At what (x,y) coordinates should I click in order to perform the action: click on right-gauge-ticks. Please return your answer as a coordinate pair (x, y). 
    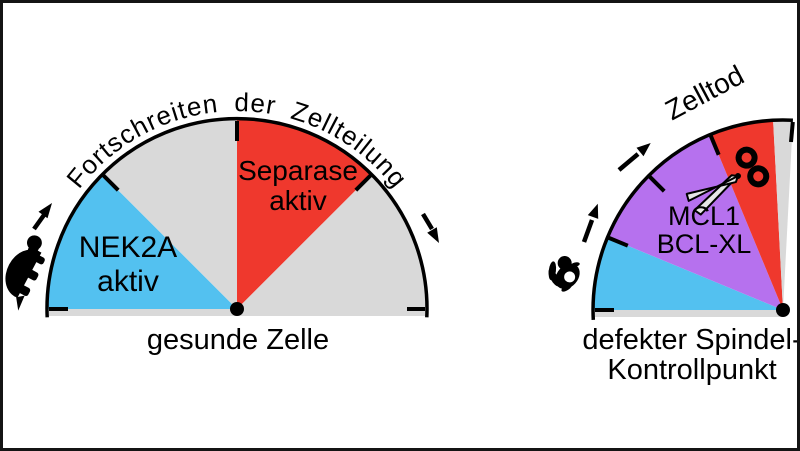
    Looking at the image, I should click on (695, 216).